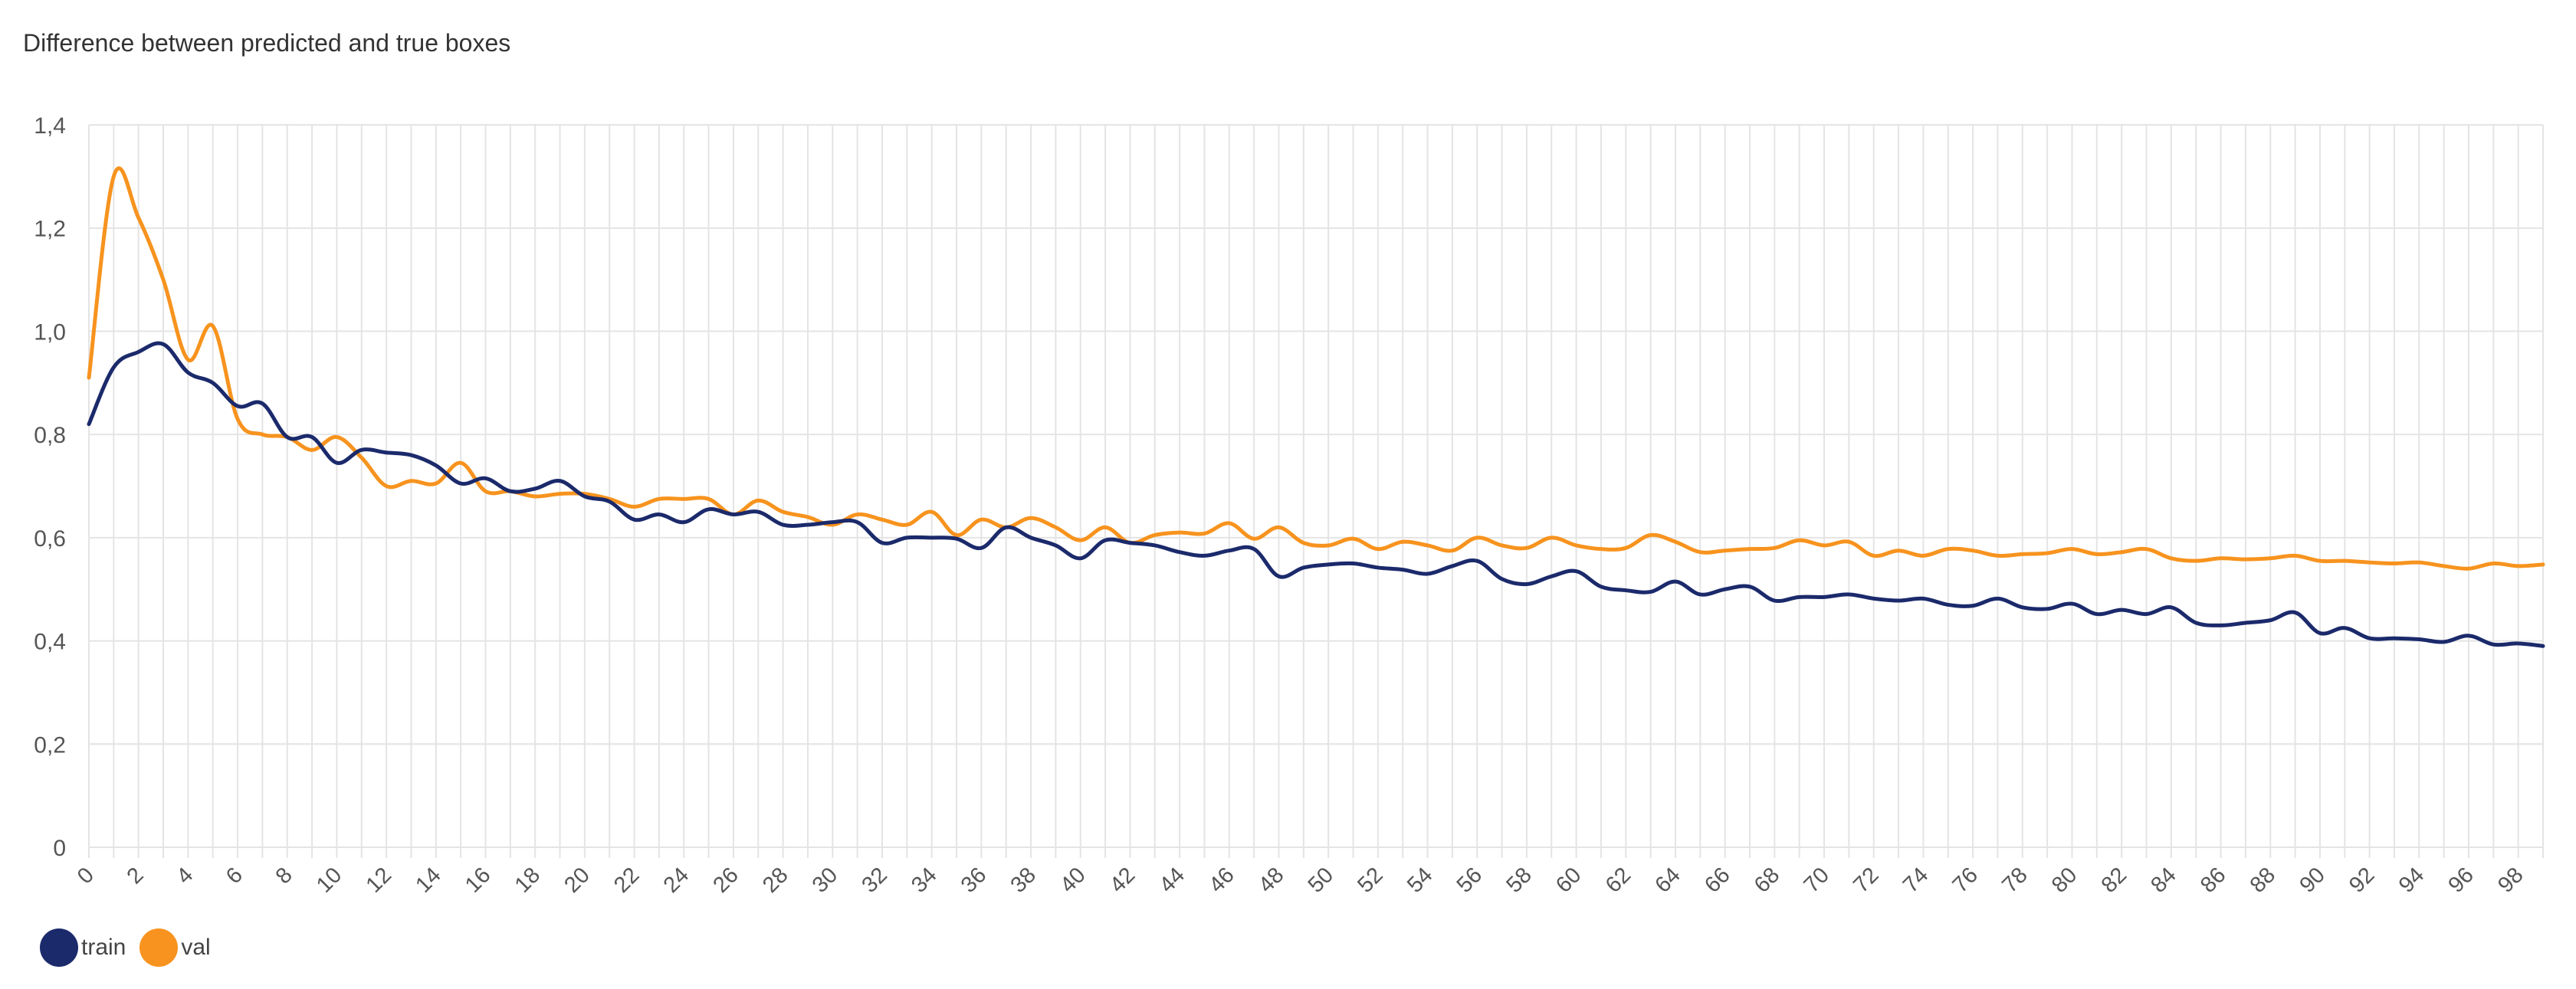 The height and width of the screenshot is (989, 2576). Describe the element at coordinates (1321, 880) in the screenshot. I see `x-tick-label: 50` at that location.